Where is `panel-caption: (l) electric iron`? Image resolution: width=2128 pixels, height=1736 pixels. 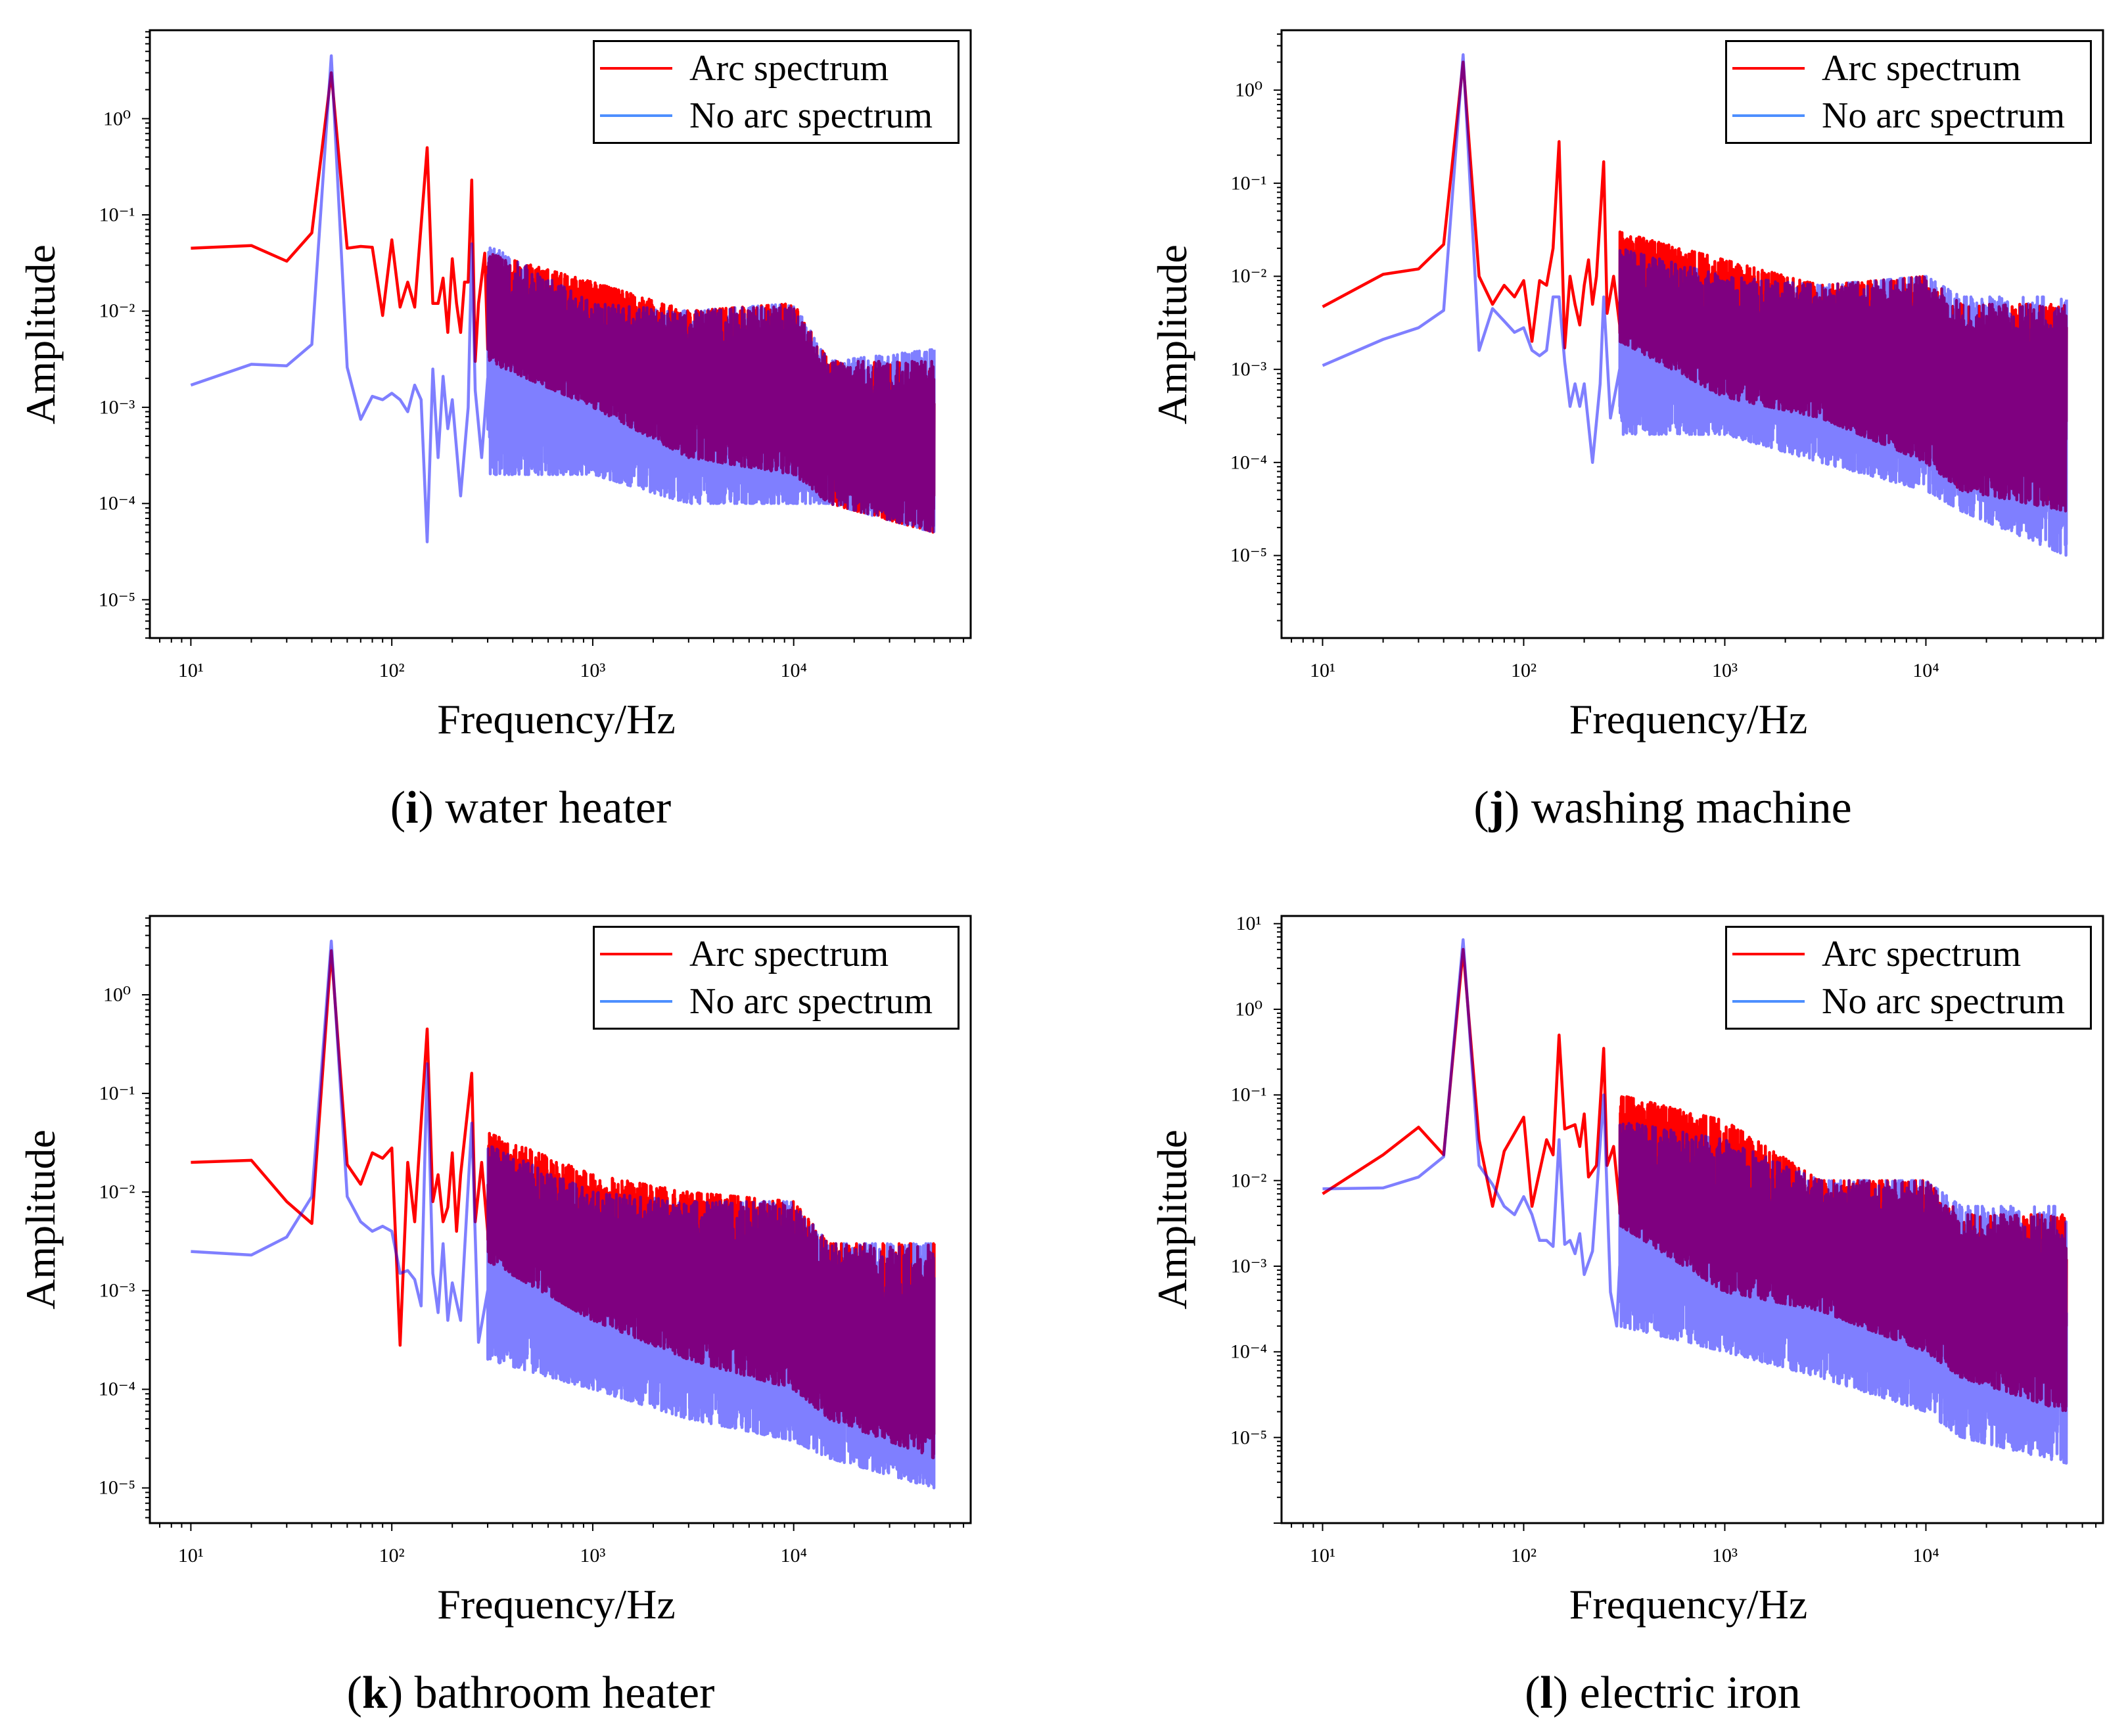 panel-caption: (l) electric iron is located at coordinates (1663, 1693).